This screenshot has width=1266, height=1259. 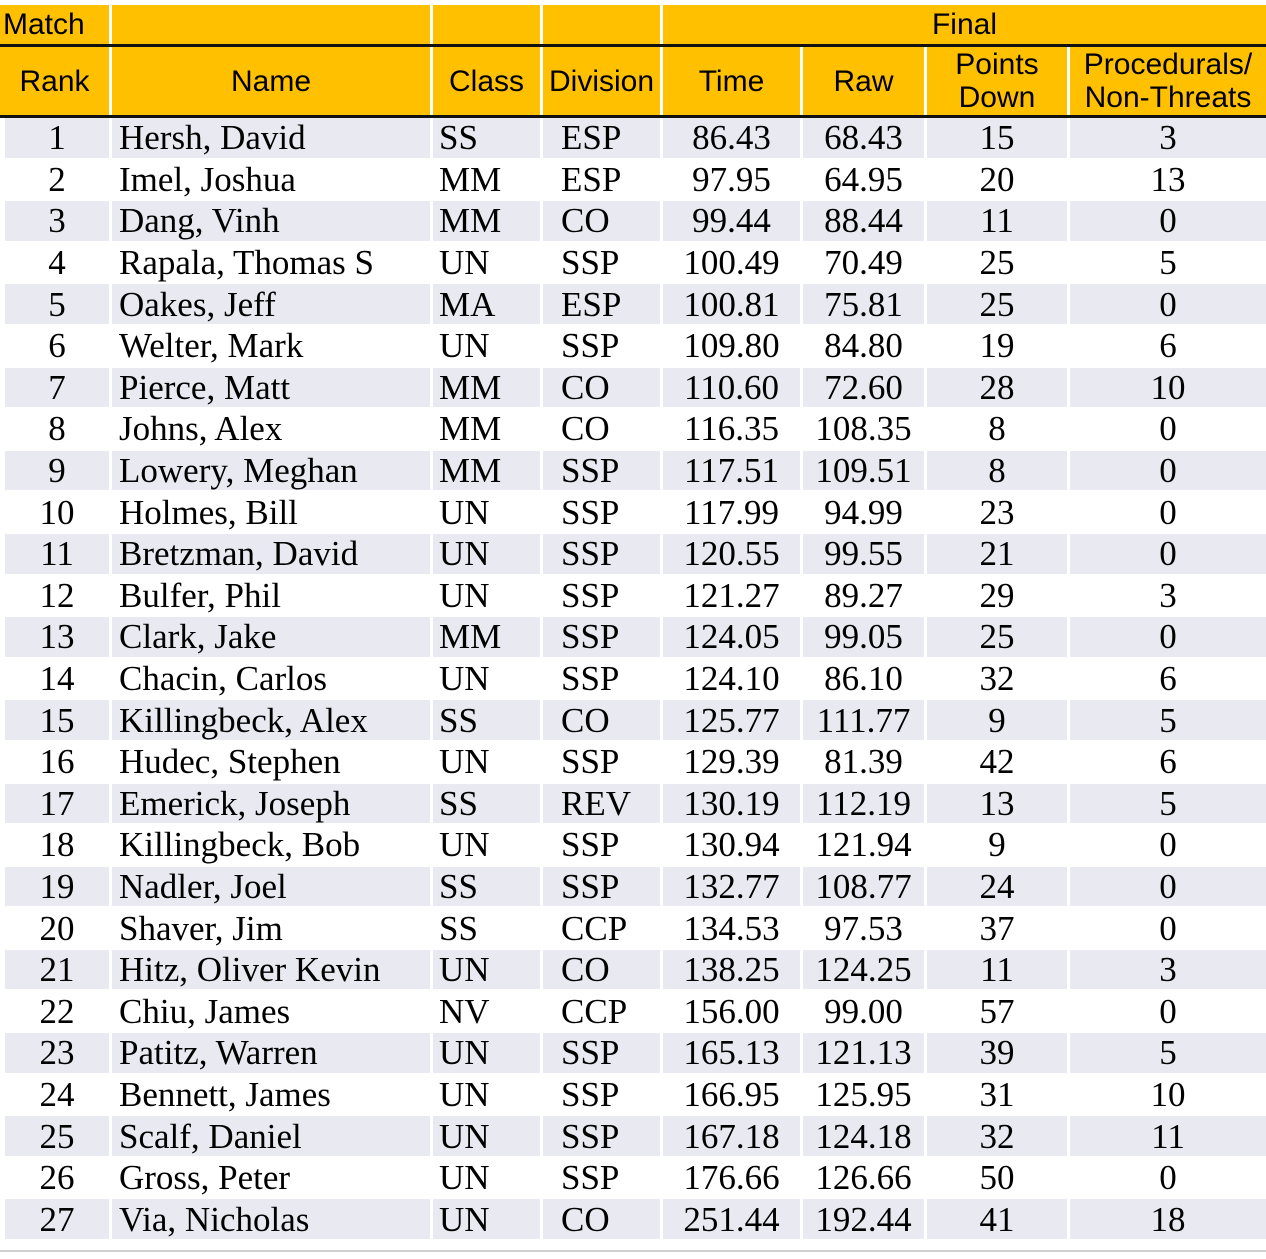 I want to click on table-row: 8 Johns, Alex MM CO 116.35 108.35 8 0, so click(x=633, y=430).